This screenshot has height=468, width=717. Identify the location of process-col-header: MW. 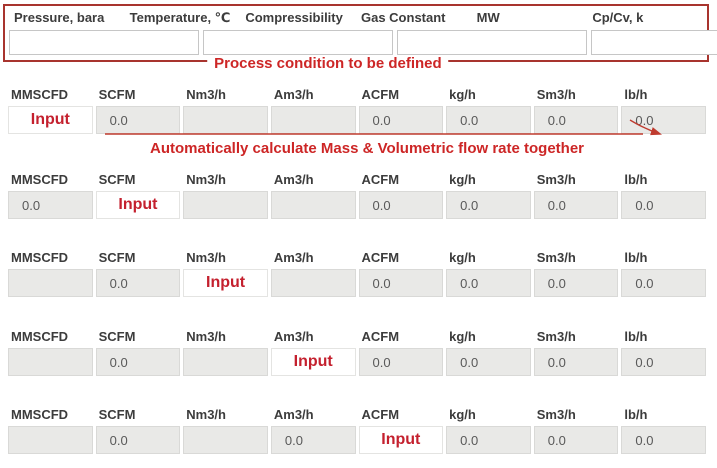
(488, 17).